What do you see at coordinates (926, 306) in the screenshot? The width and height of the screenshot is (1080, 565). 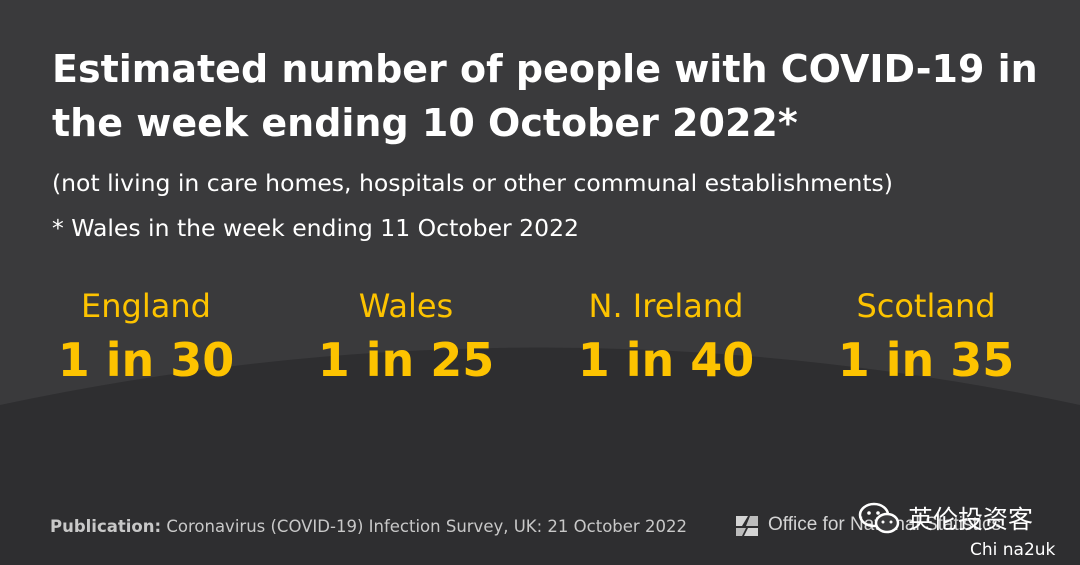 I see `nation-label: Scotland` at bounding box center [926, 306].